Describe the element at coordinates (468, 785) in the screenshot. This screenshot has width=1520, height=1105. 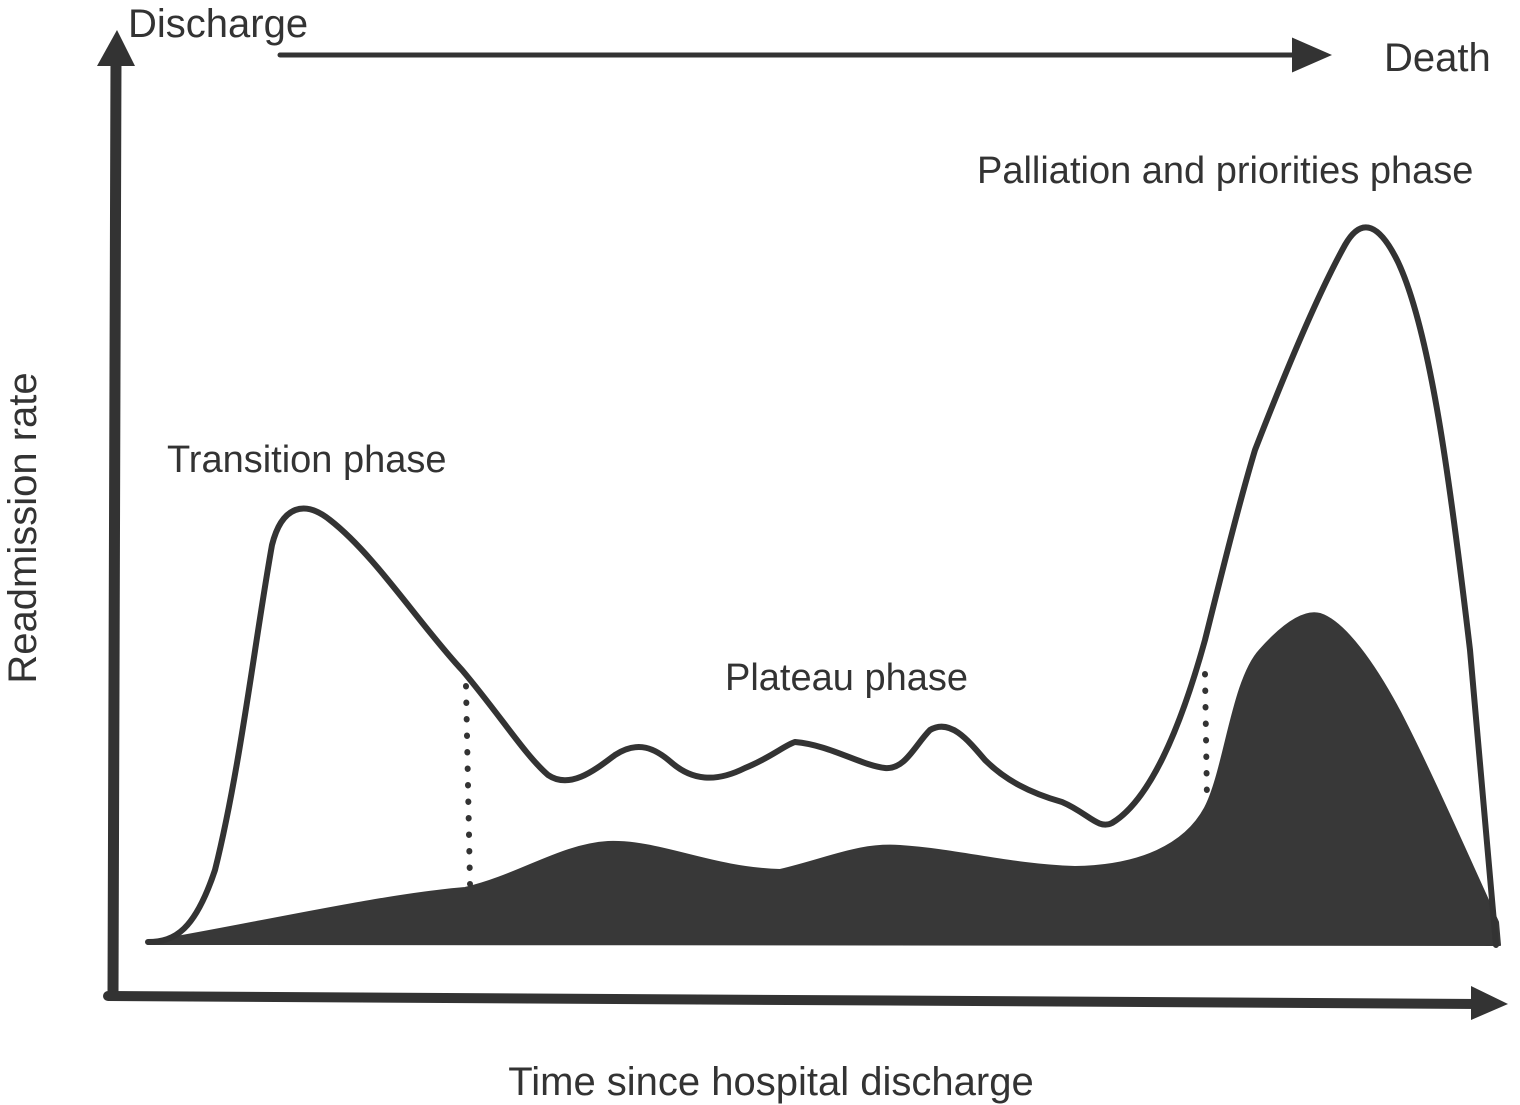
I see `transition-plateau-divider` at that location.